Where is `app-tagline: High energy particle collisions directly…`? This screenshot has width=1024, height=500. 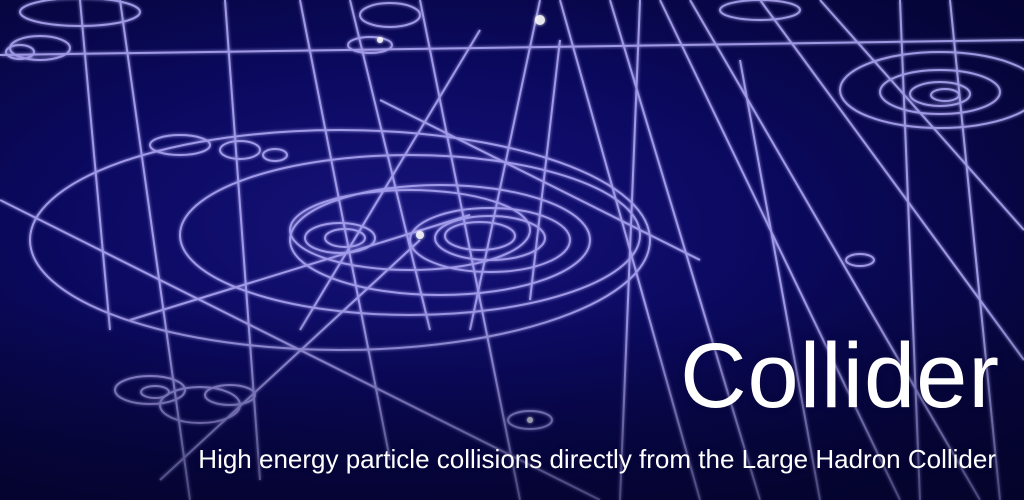
app-tagline: High energy particle collisions directly… is located at coordinates (597, 459).